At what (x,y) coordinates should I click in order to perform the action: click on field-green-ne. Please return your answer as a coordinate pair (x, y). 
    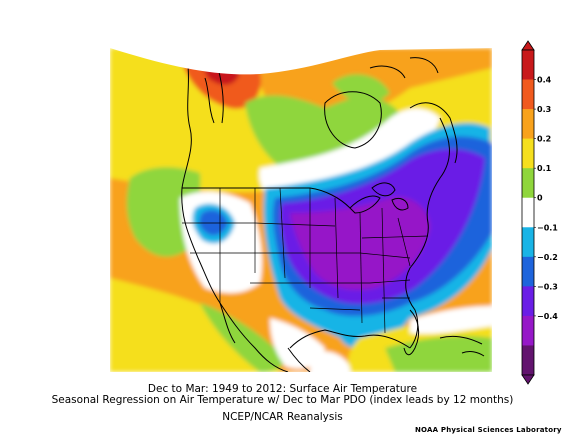
    Looking at the image, I should click on (361, 89).